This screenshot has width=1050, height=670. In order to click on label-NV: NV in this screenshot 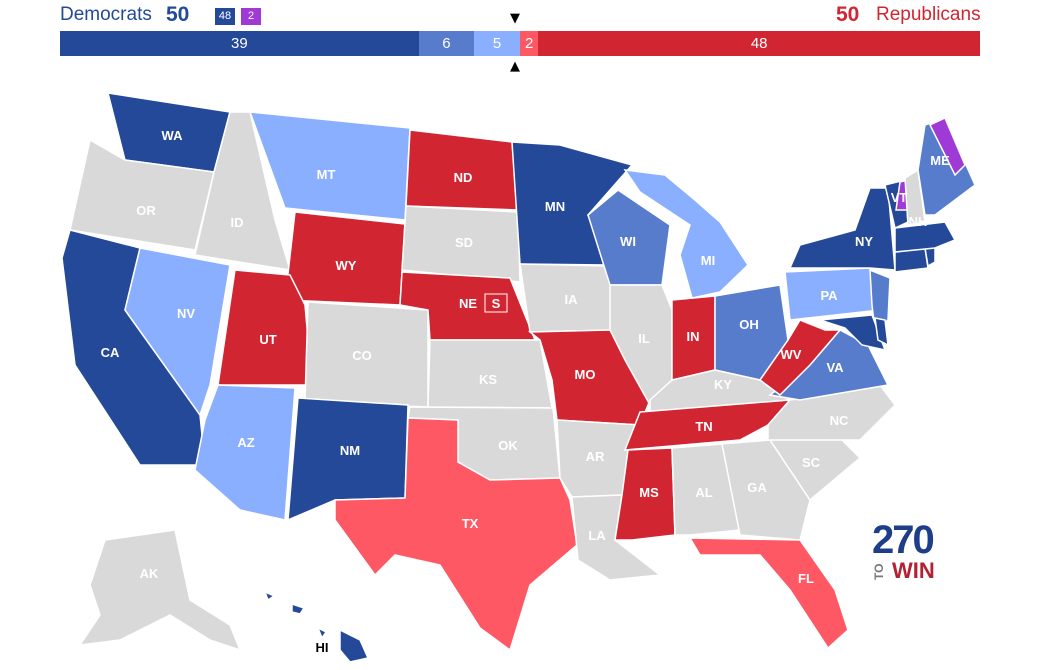, I will do `click(186, 313)`.